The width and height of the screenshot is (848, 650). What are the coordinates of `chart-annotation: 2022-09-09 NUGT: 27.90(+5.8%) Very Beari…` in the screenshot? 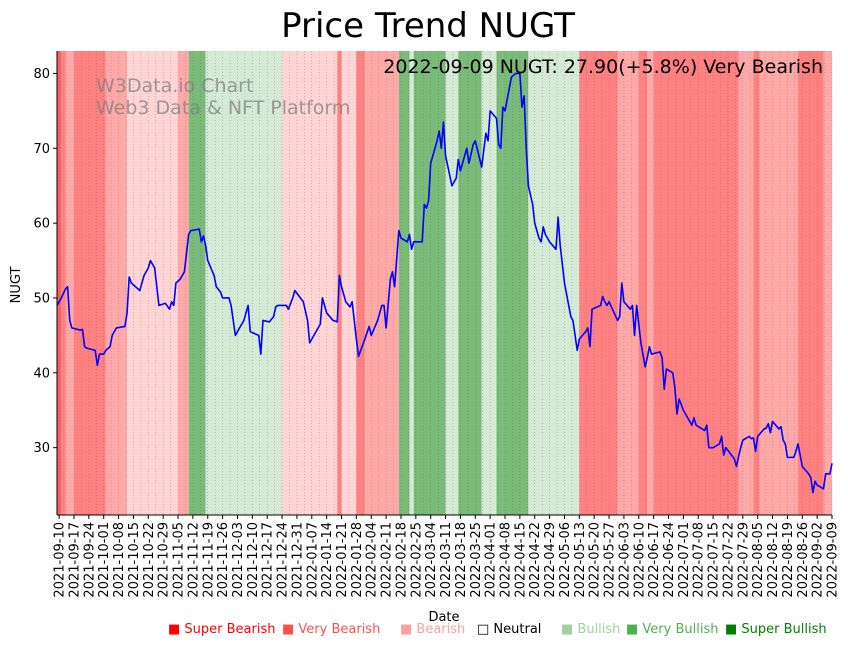 It's located at (603, 67).